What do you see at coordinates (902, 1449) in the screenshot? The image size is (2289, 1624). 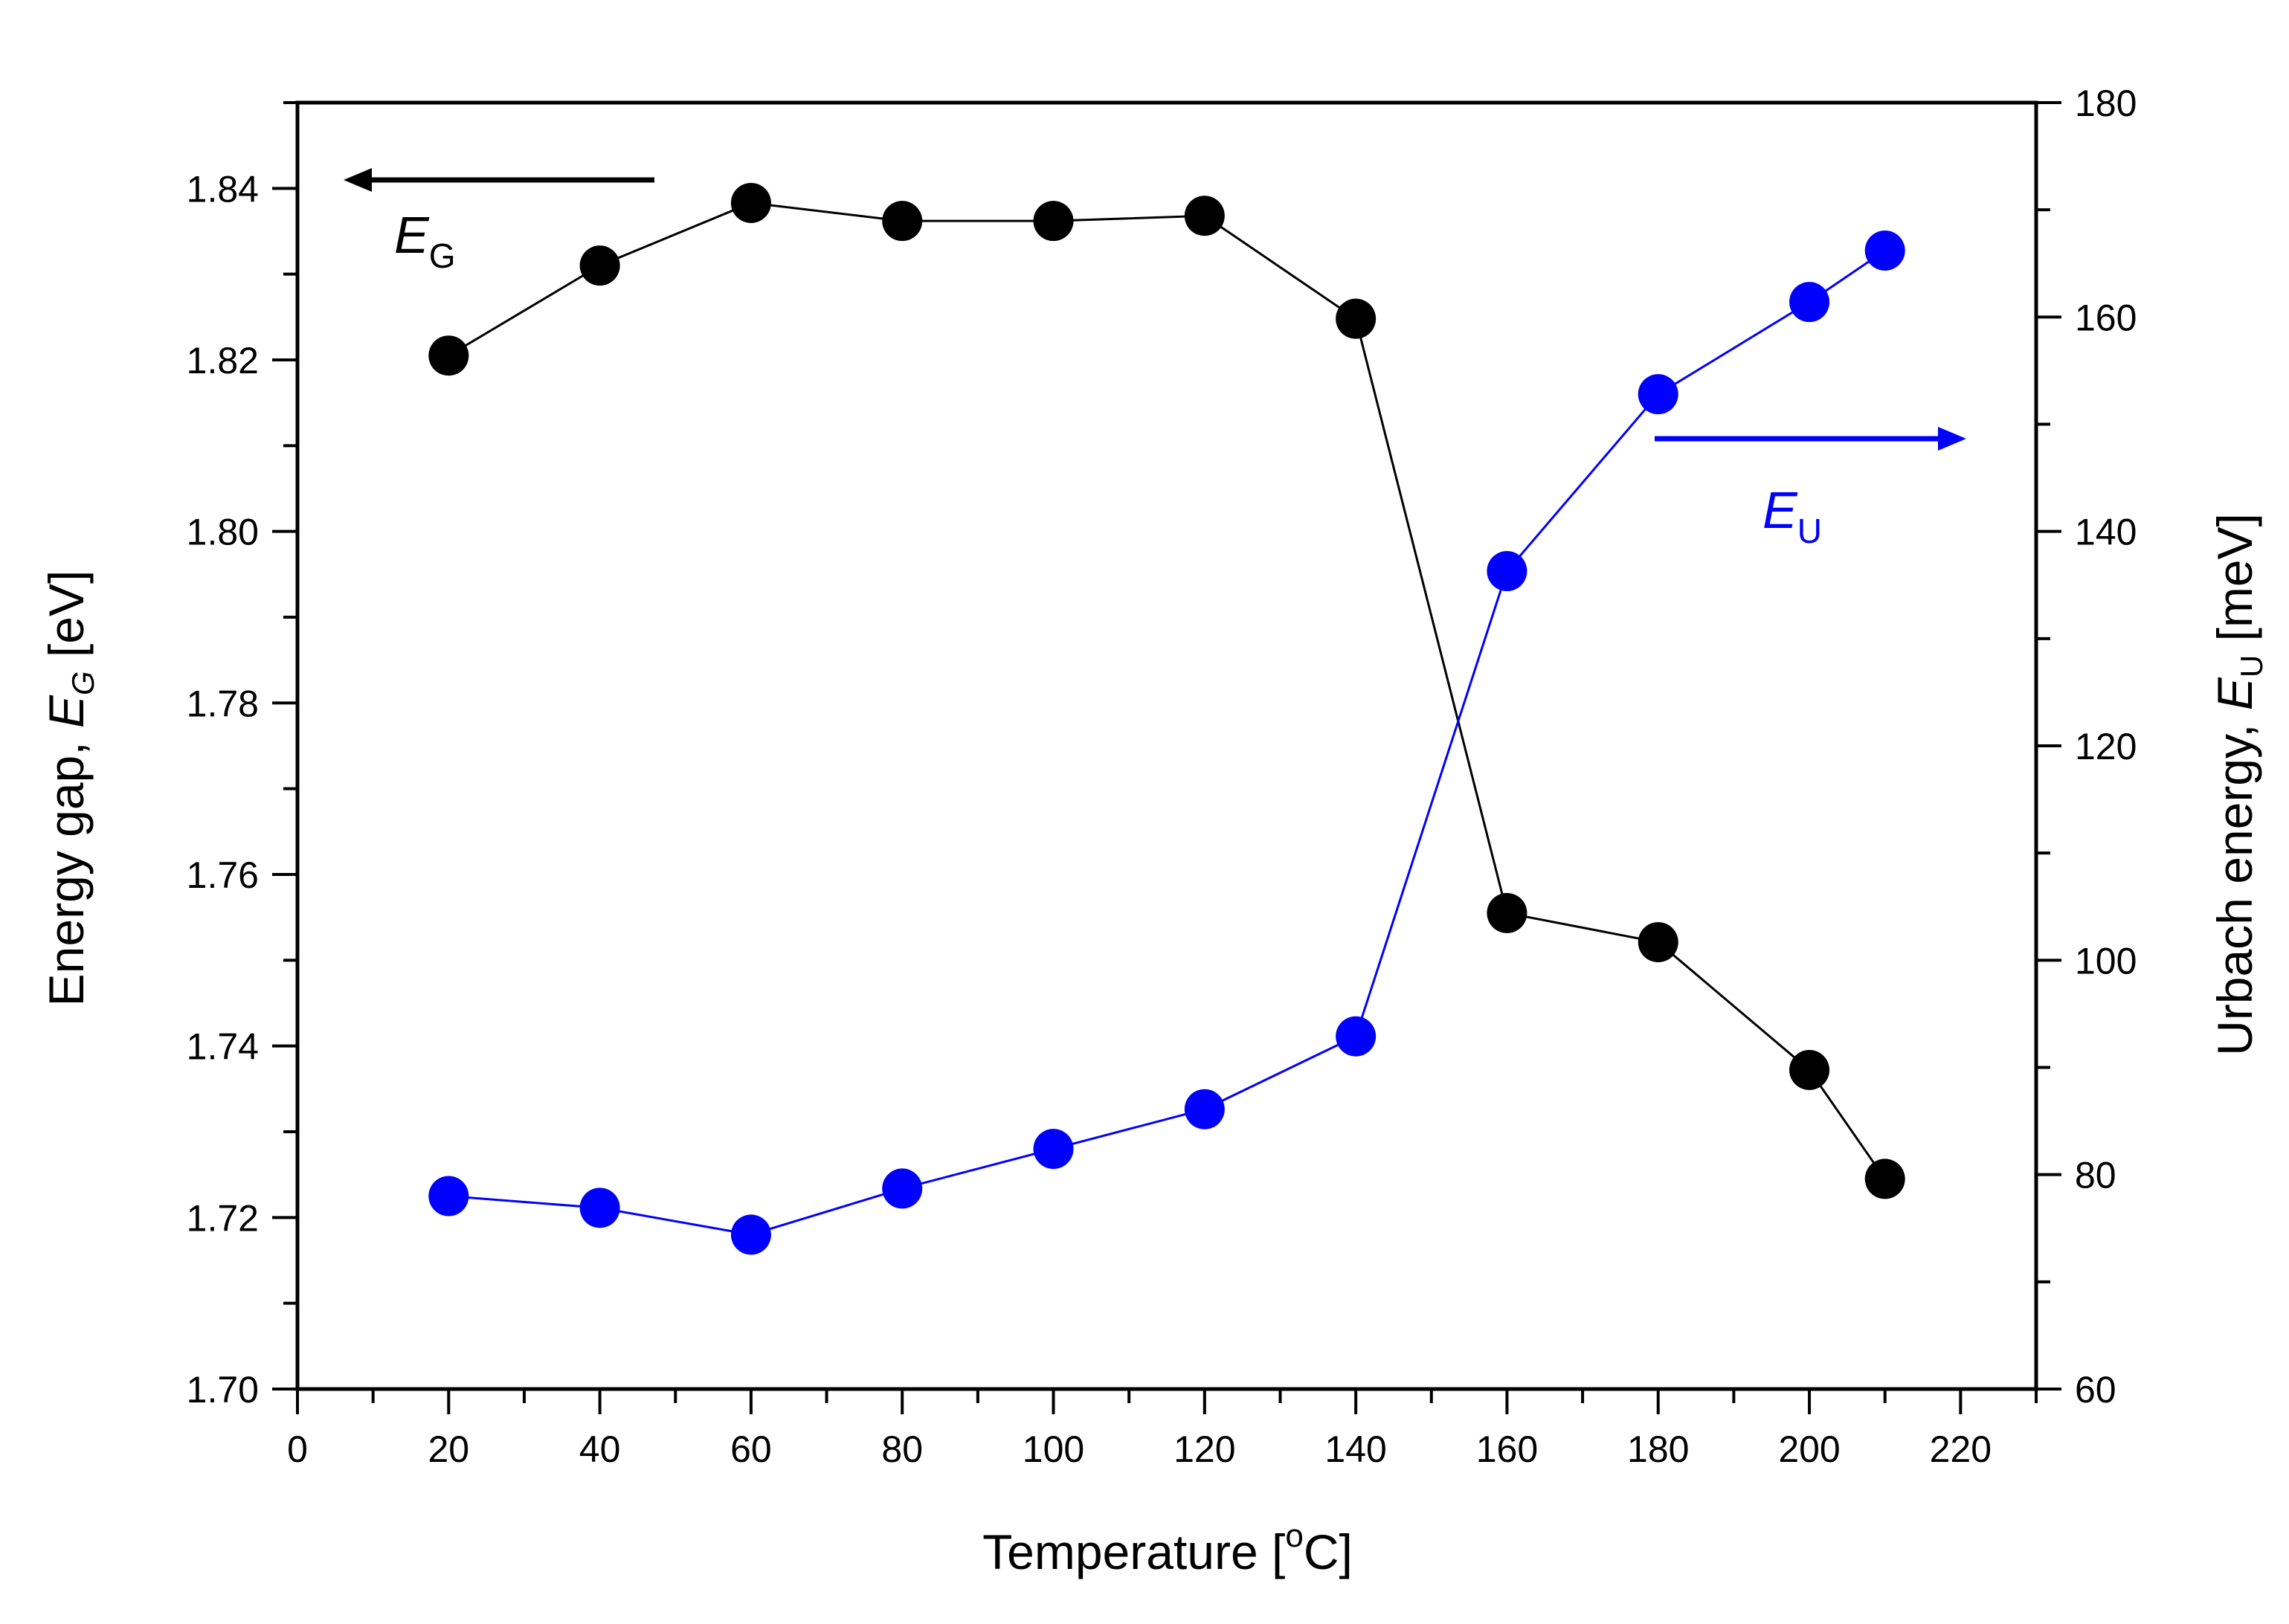 I see `x-tick-label: 80` at bounding box center [902, 1449].